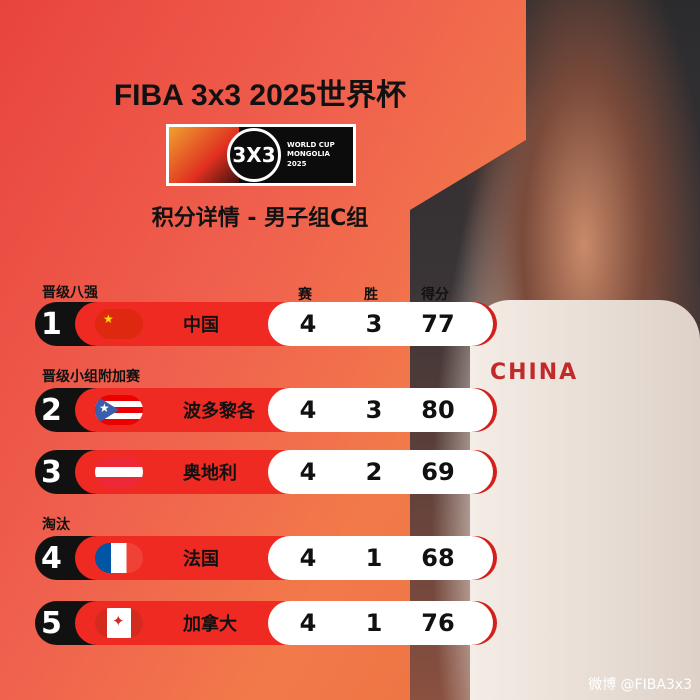  What do you see at coordinates (70, 293) in the screenshot?
I see `section-label: 晋级八强` at bounding box center [70, 293].